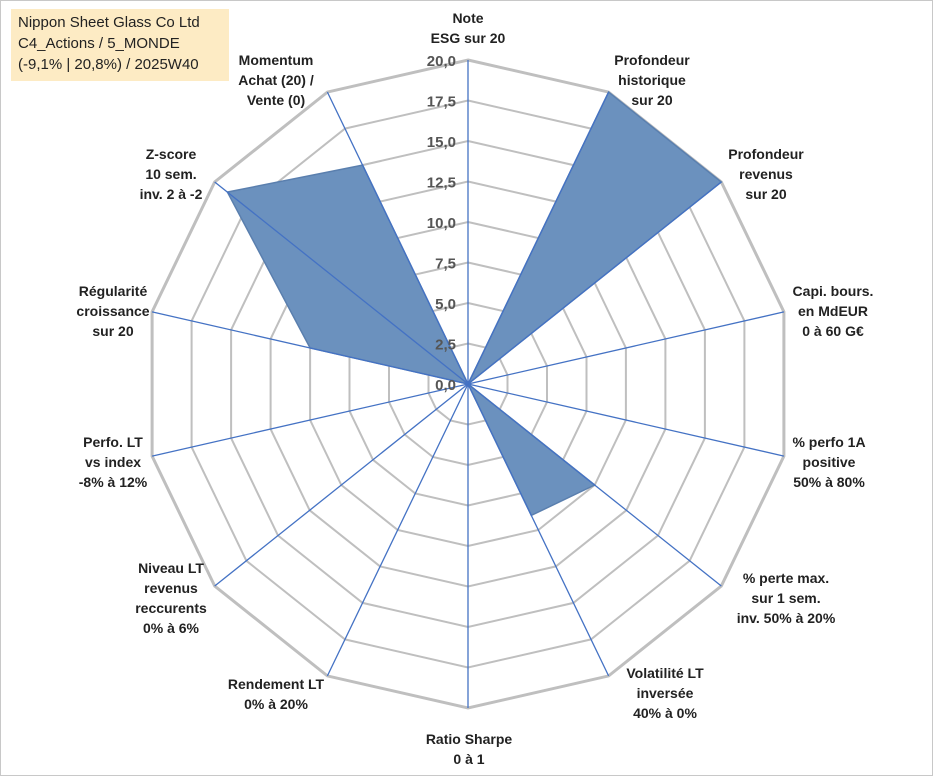  Describe the element at coordinates (108, 64) in the screenshot. I see `range-week-label: (-9,1% | 20,8%) / 2025W40` at that location.